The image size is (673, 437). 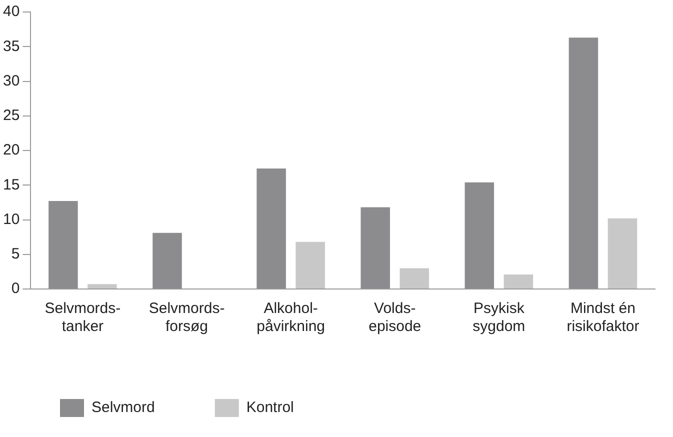 What do you see at coordinates (11, 81) in the screenshot?
I see `y-tick-label: 30` at bounding box center [11, 81].